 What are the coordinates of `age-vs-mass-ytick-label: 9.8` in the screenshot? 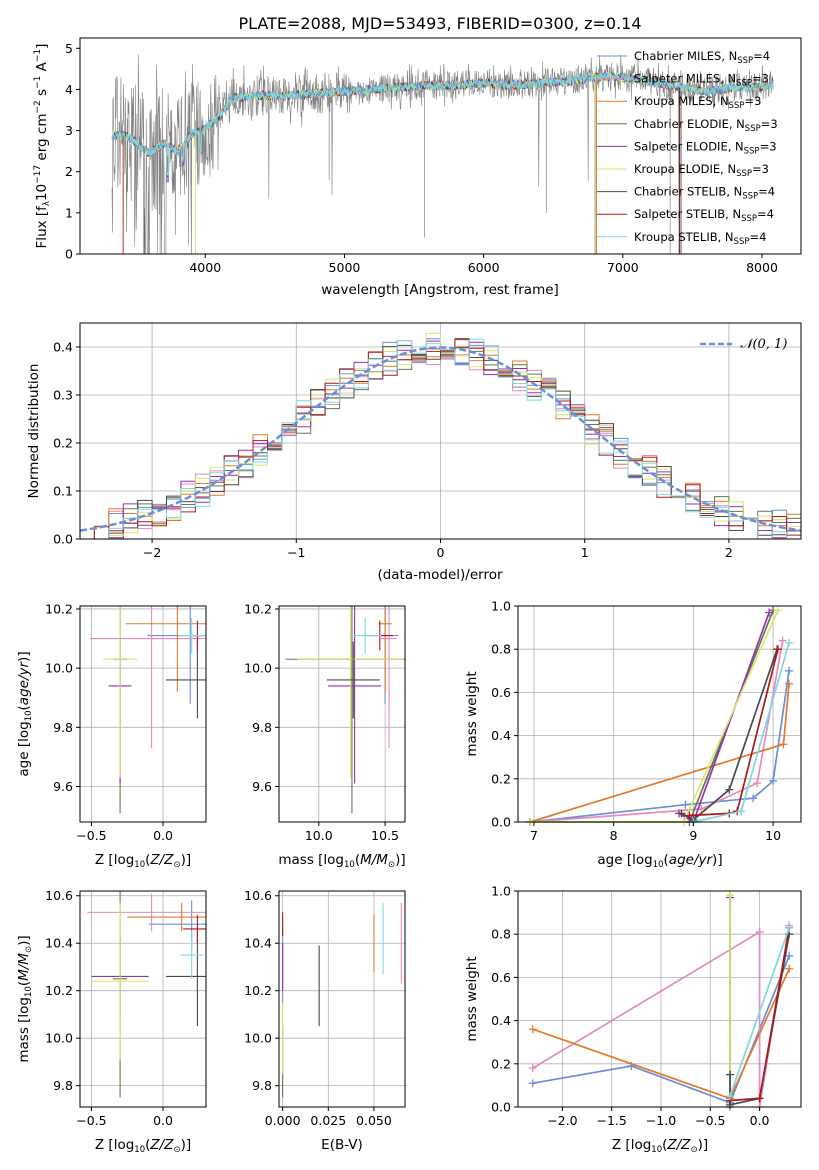 It's located at (262, 727).